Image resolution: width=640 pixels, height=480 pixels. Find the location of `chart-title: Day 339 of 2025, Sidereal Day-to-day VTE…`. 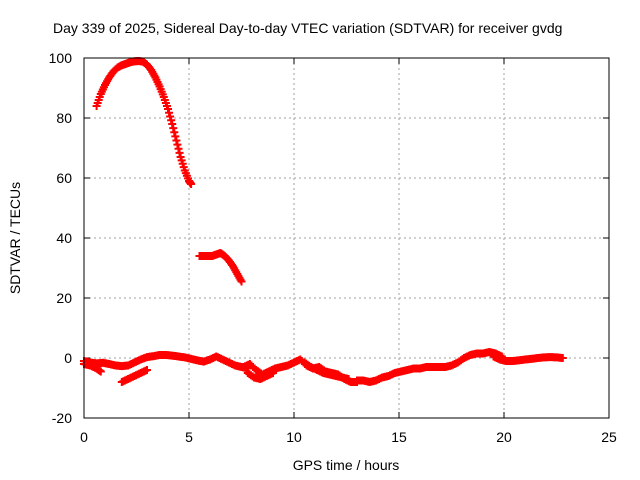

chart-title: Day 339 of 2025, Sidereal Day-to-day VTE… is located at coordinates (307, 28).